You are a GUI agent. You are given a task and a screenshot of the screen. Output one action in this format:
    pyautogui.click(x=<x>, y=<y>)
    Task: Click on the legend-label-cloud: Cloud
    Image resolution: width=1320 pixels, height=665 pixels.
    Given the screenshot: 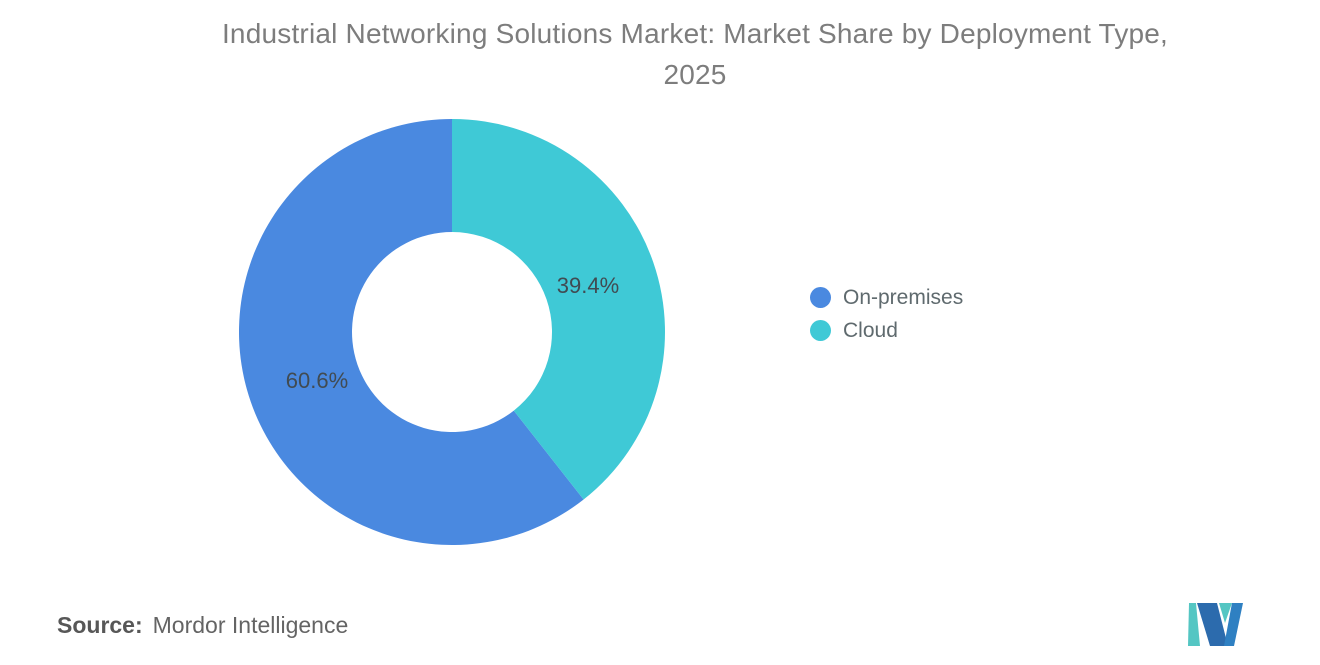 What is the action you would take?
    pyautogui.click(x=870, y=330)
    